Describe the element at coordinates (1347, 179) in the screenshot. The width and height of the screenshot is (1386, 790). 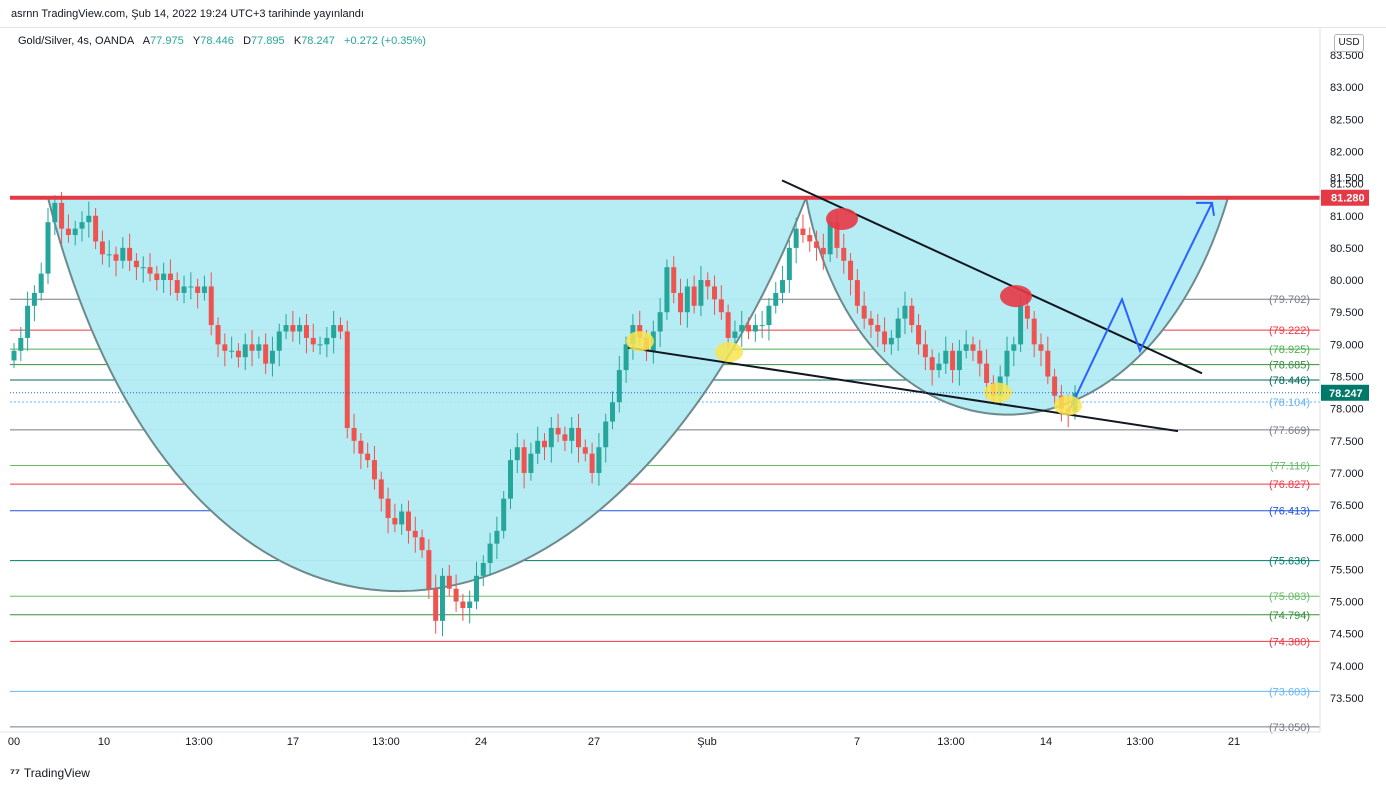
I see `y-tick-label: 81.500` at that location.